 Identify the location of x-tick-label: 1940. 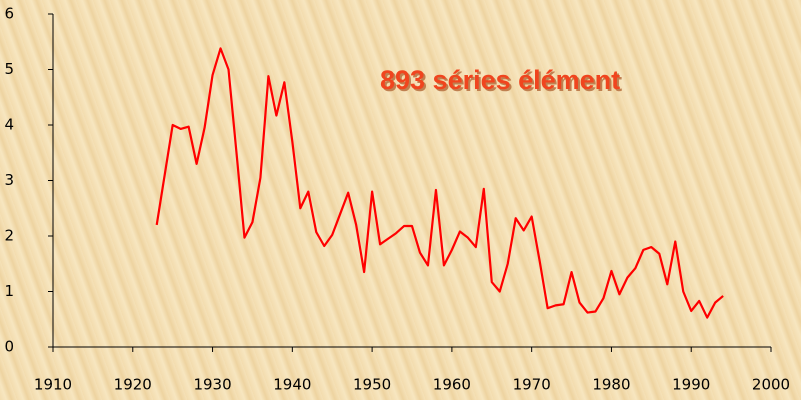
(292, 385).